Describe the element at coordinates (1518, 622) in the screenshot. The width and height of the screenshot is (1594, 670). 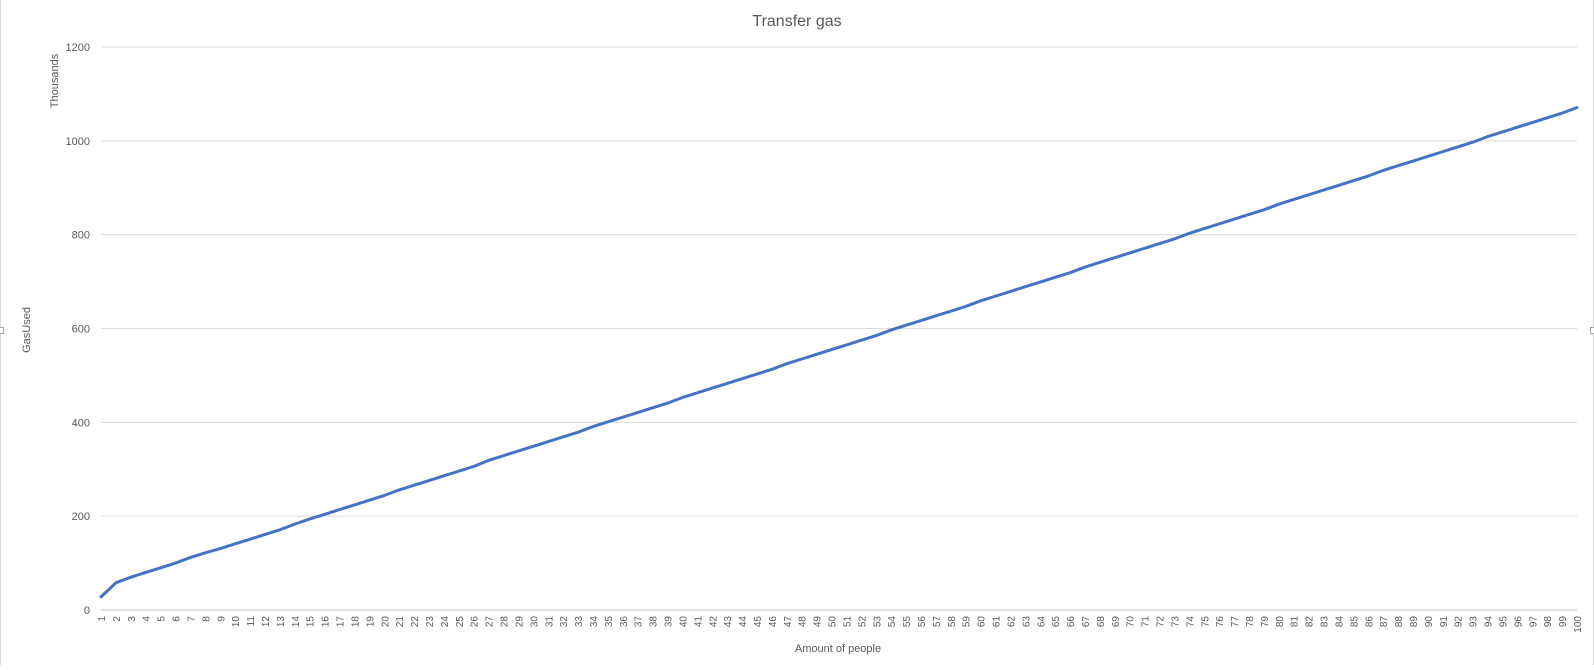
I see `x-tick-label: 96` at that location.